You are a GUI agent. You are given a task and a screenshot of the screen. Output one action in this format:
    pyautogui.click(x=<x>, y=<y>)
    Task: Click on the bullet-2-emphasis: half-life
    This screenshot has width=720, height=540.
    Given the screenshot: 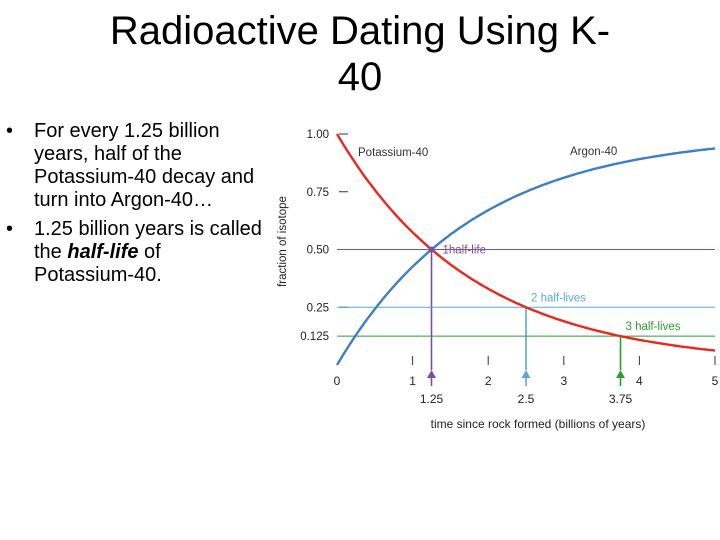 What is the action you would take?
    pyautogui.click(x=103, y=252)
    